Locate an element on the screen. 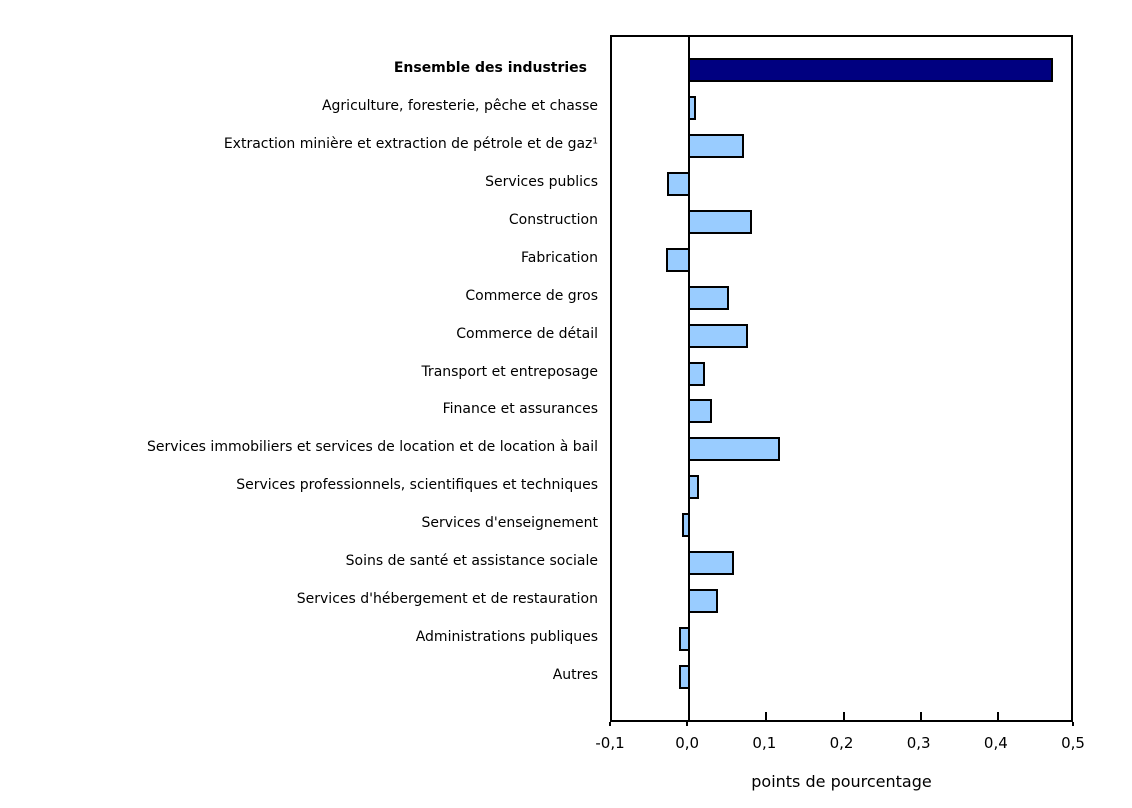 The width and height of the screenshot is (1132, 808). x-axis-title: points de pourcentage is located at coordinates (841, 781).